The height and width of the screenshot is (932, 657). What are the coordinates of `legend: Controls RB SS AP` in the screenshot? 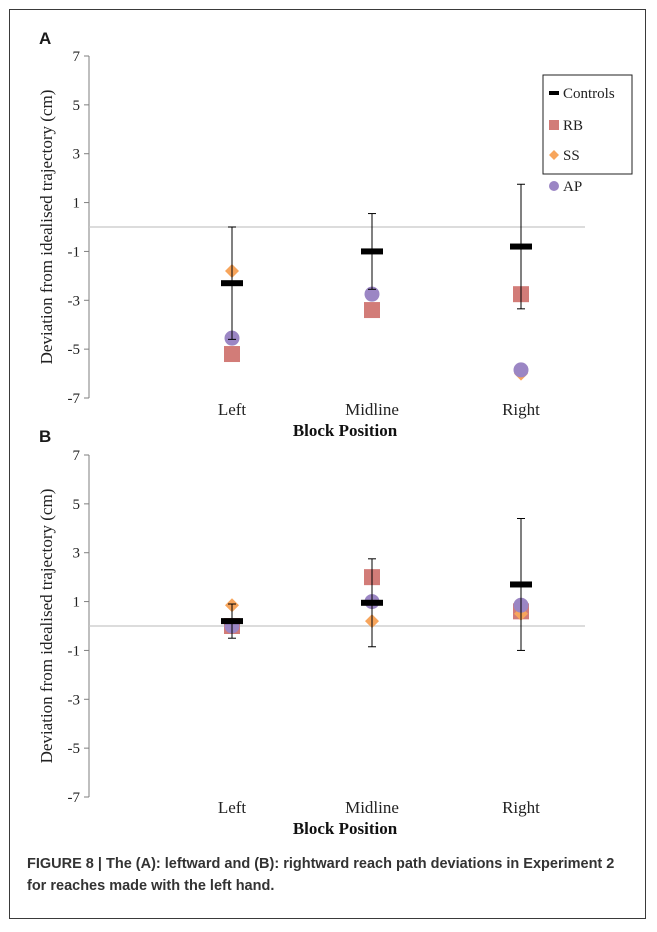 It's located at (587, 134).